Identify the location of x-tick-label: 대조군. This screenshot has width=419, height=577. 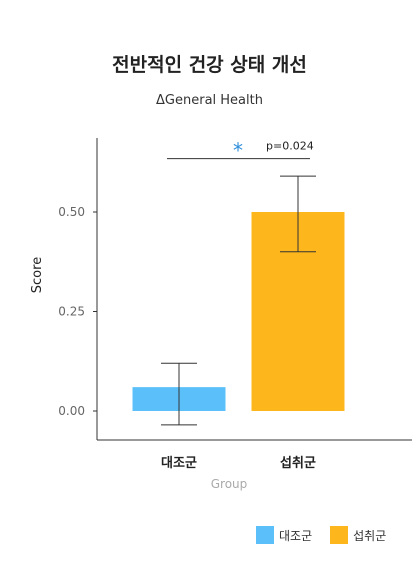
(179, 463).